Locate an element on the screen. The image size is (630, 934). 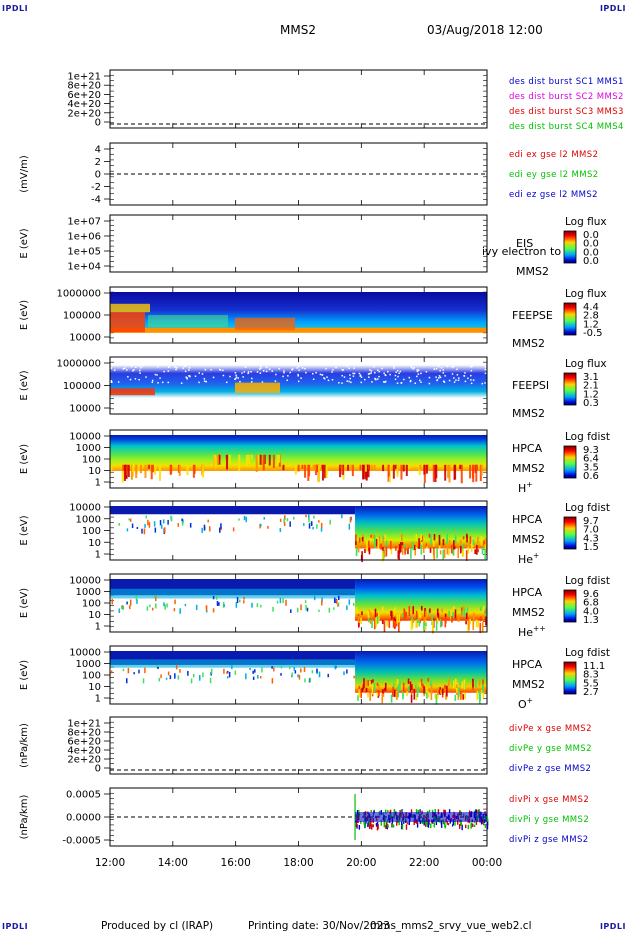
x-axis: 12:00 14:00 16:00 18:00 20:00 22:00 00:00 is located at coordinates (298, 863).